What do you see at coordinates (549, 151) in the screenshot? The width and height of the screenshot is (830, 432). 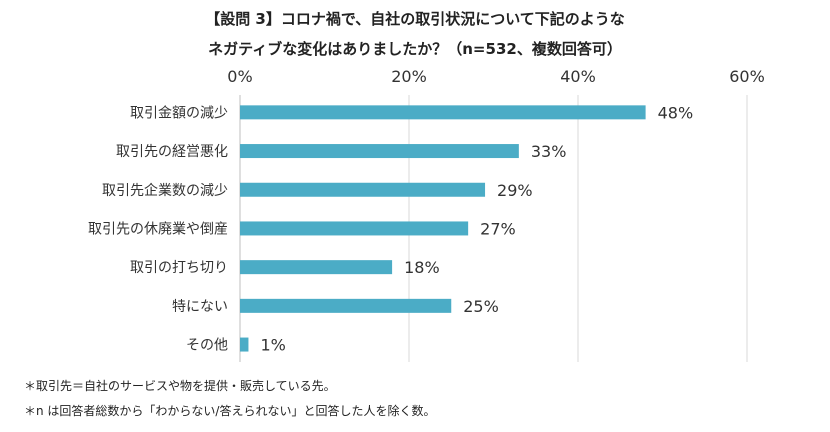 I see `data-label: 33%` at bounding box center [549, 151].